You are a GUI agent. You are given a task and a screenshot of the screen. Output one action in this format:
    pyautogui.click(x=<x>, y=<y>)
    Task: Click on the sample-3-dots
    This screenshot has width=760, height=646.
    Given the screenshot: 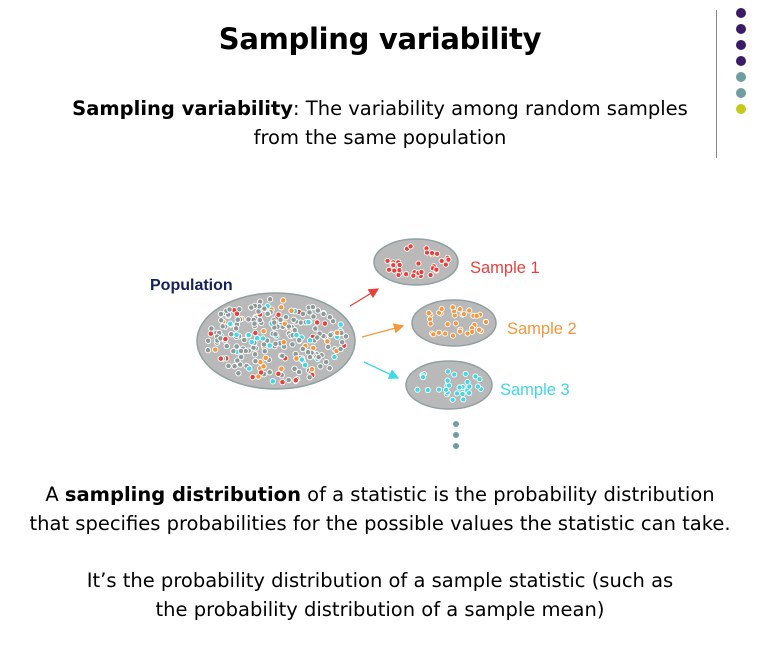 What is the action you would take?
    pyautogui.click(x=449, y=385)
    